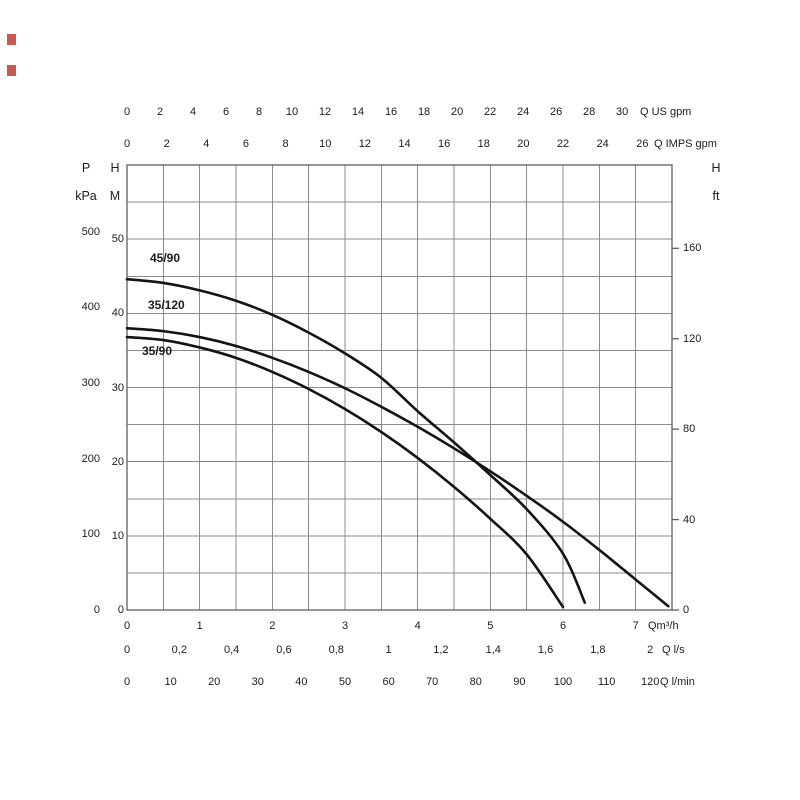 Image resolution: width=800 pixels, height=800 pixels. What do you see at coordinates (642, 144) in the screenshot?
I see `tick-imp_gpm: 26` at bounding box center [642, 144].